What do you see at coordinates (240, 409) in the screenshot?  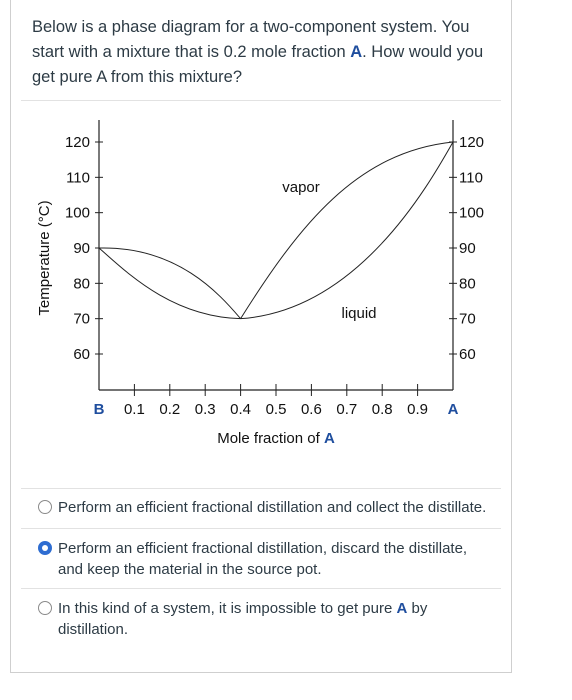 I see `x-tick-label: 0.4` at bounding box center [240, 409].